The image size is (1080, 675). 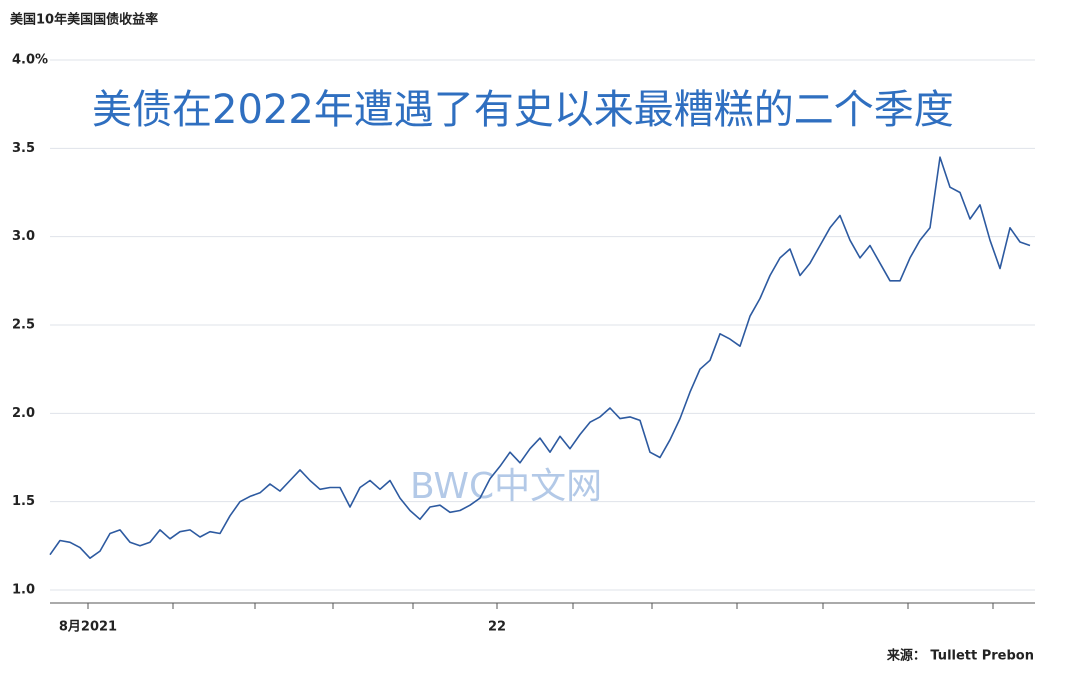 I want to click on headline: 美债在2022年遭遇了有史以来最糟糕的二个季度, so click(x=523, y=110).